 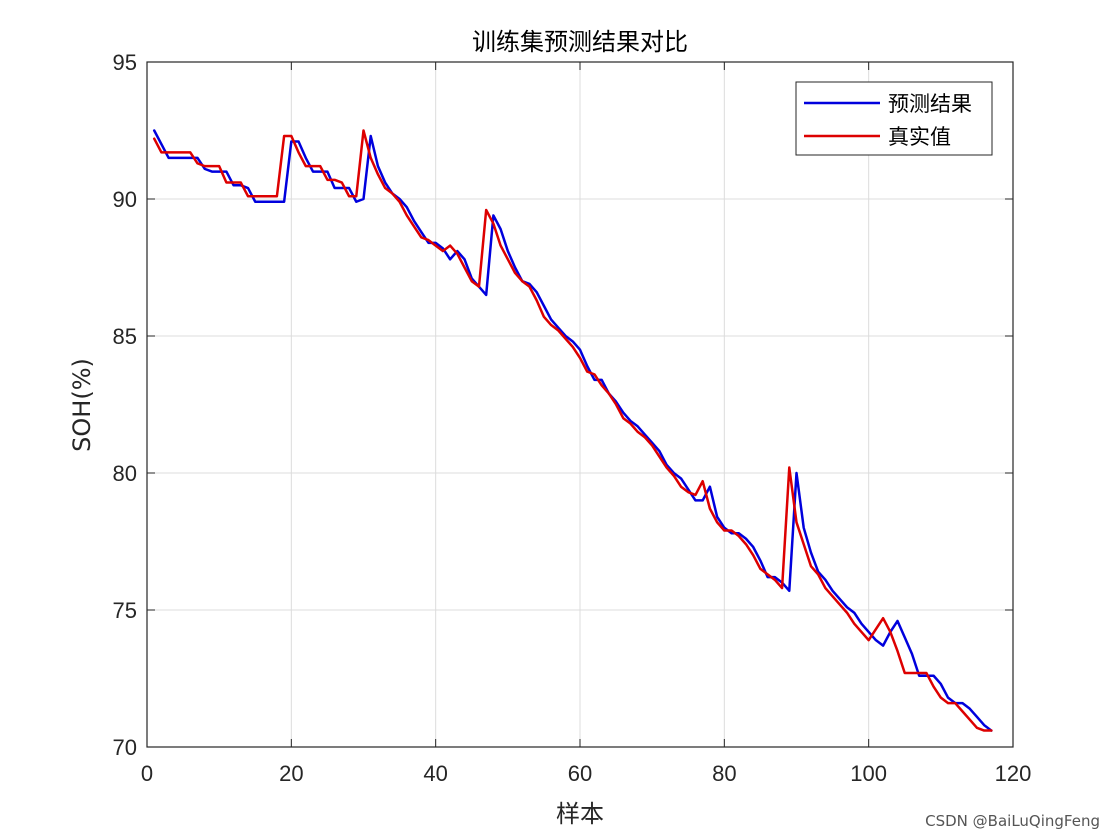 I want to click on legend: 预测结果 真实值, so click(x=894, y=118).